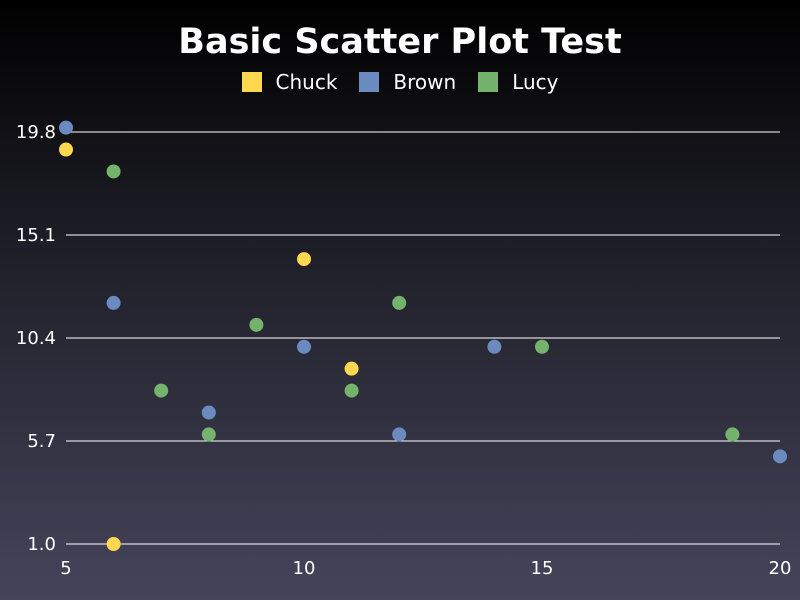 The width and height of the screenshot is (800, 600). Describe the element at coordinates (41, 544) in the screenshot. I see `y-tick-label: 1.0` at that location.